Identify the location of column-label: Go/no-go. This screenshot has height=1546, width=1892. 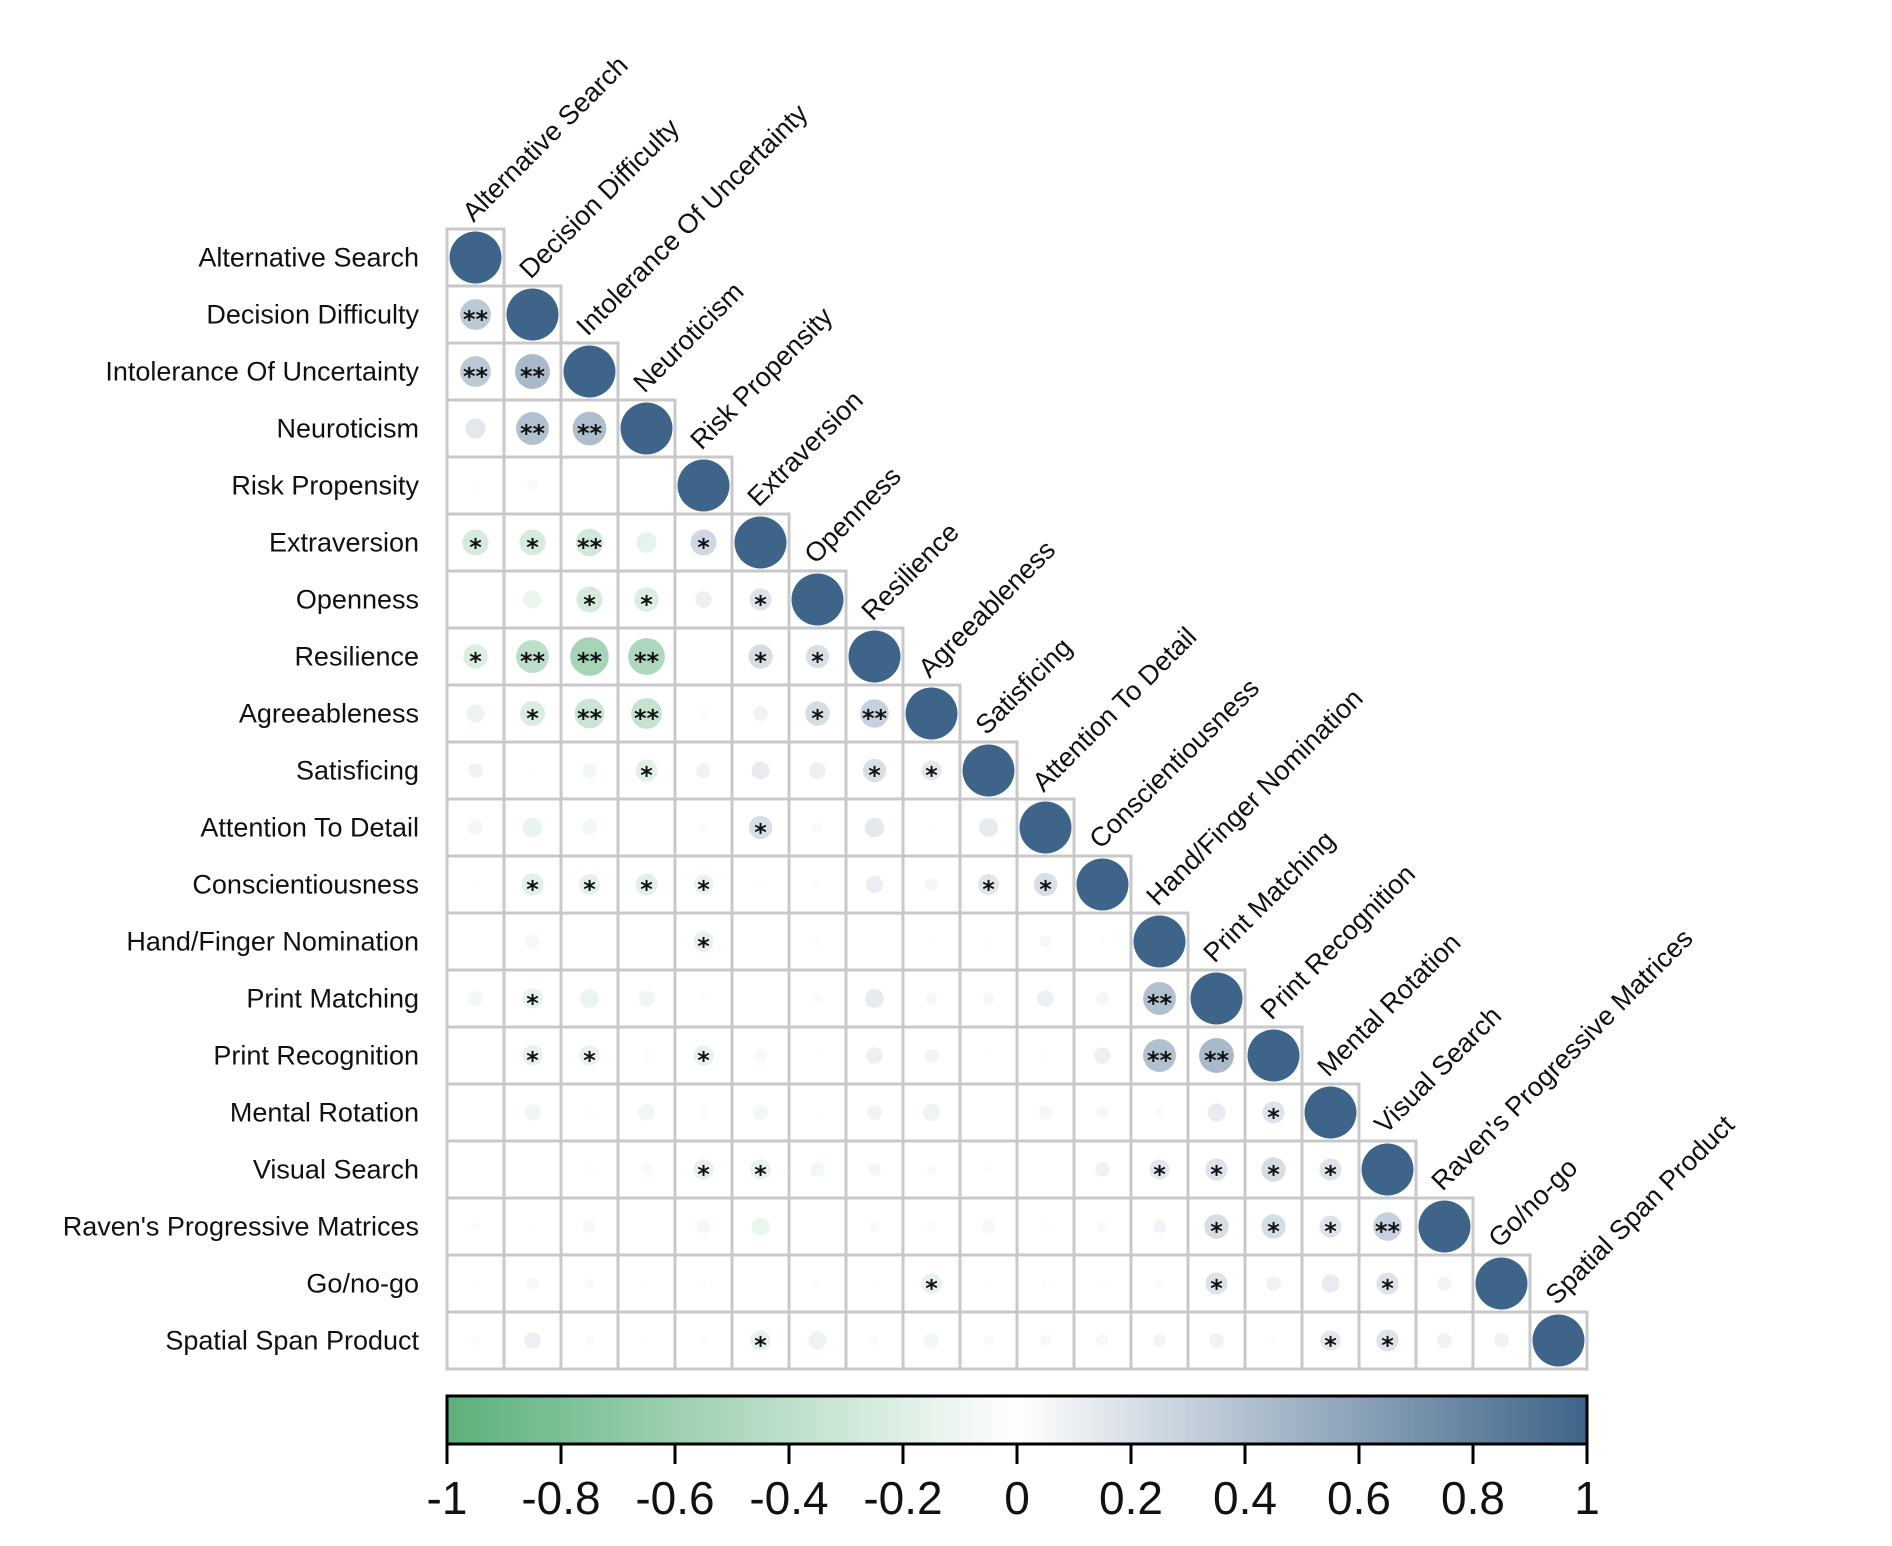
(1533, 1202).